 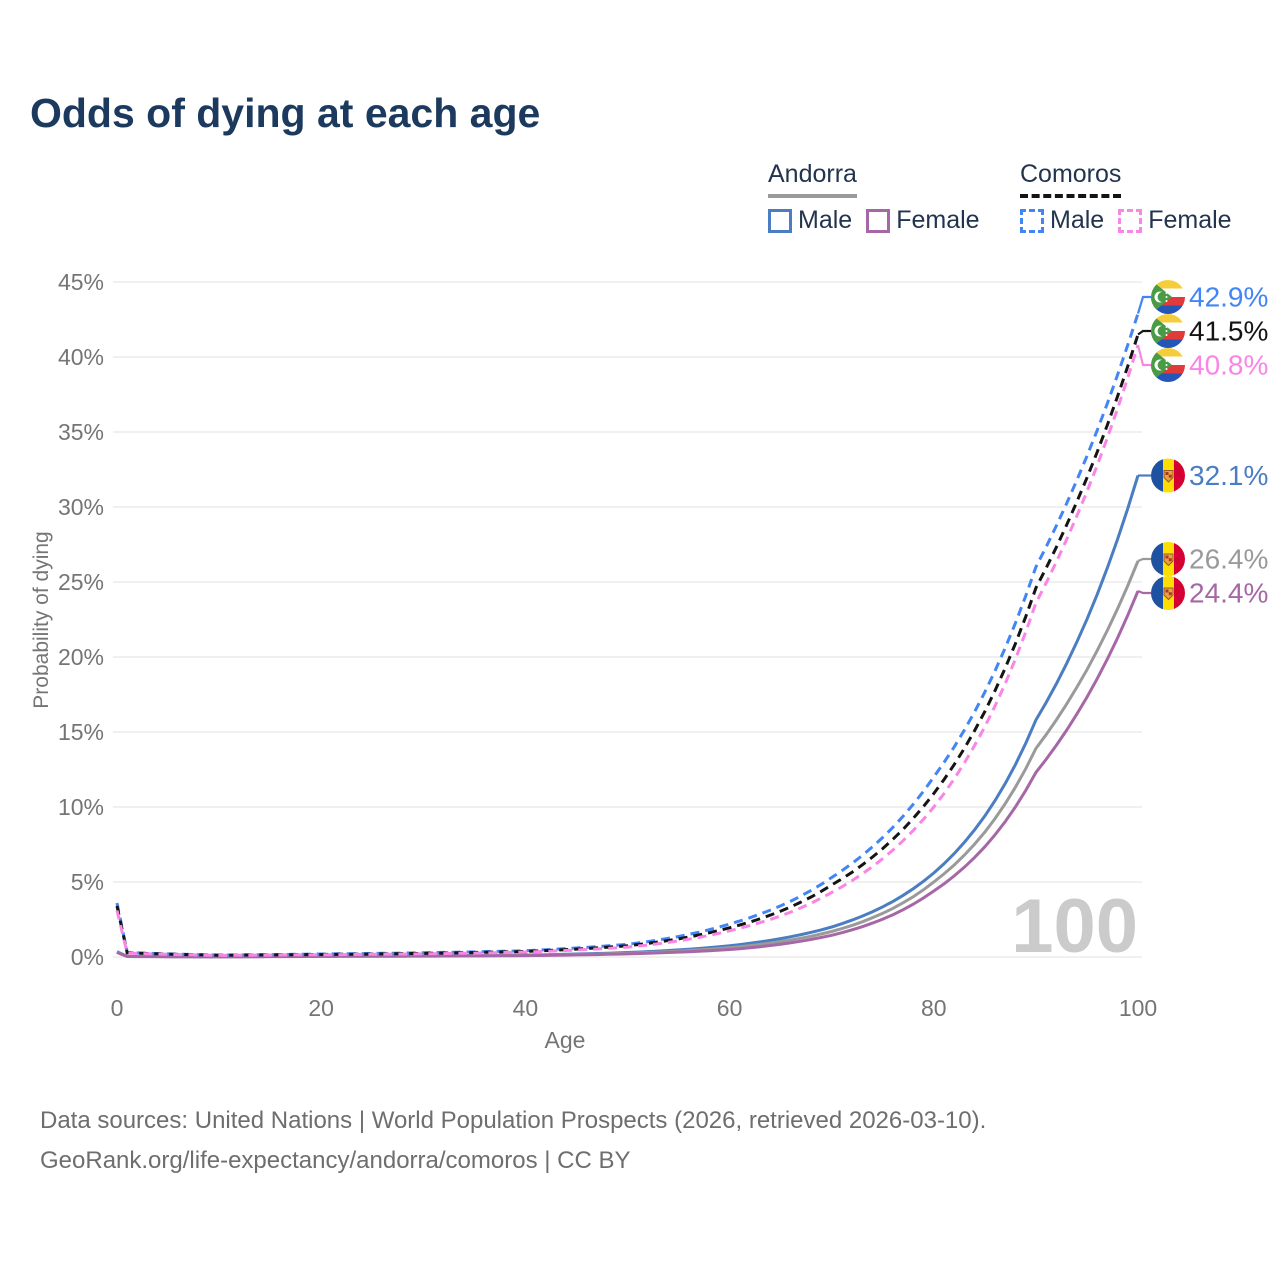 I want to click on end-value-label-andorra-male: 32.1%, so click(x=1228, y=475).